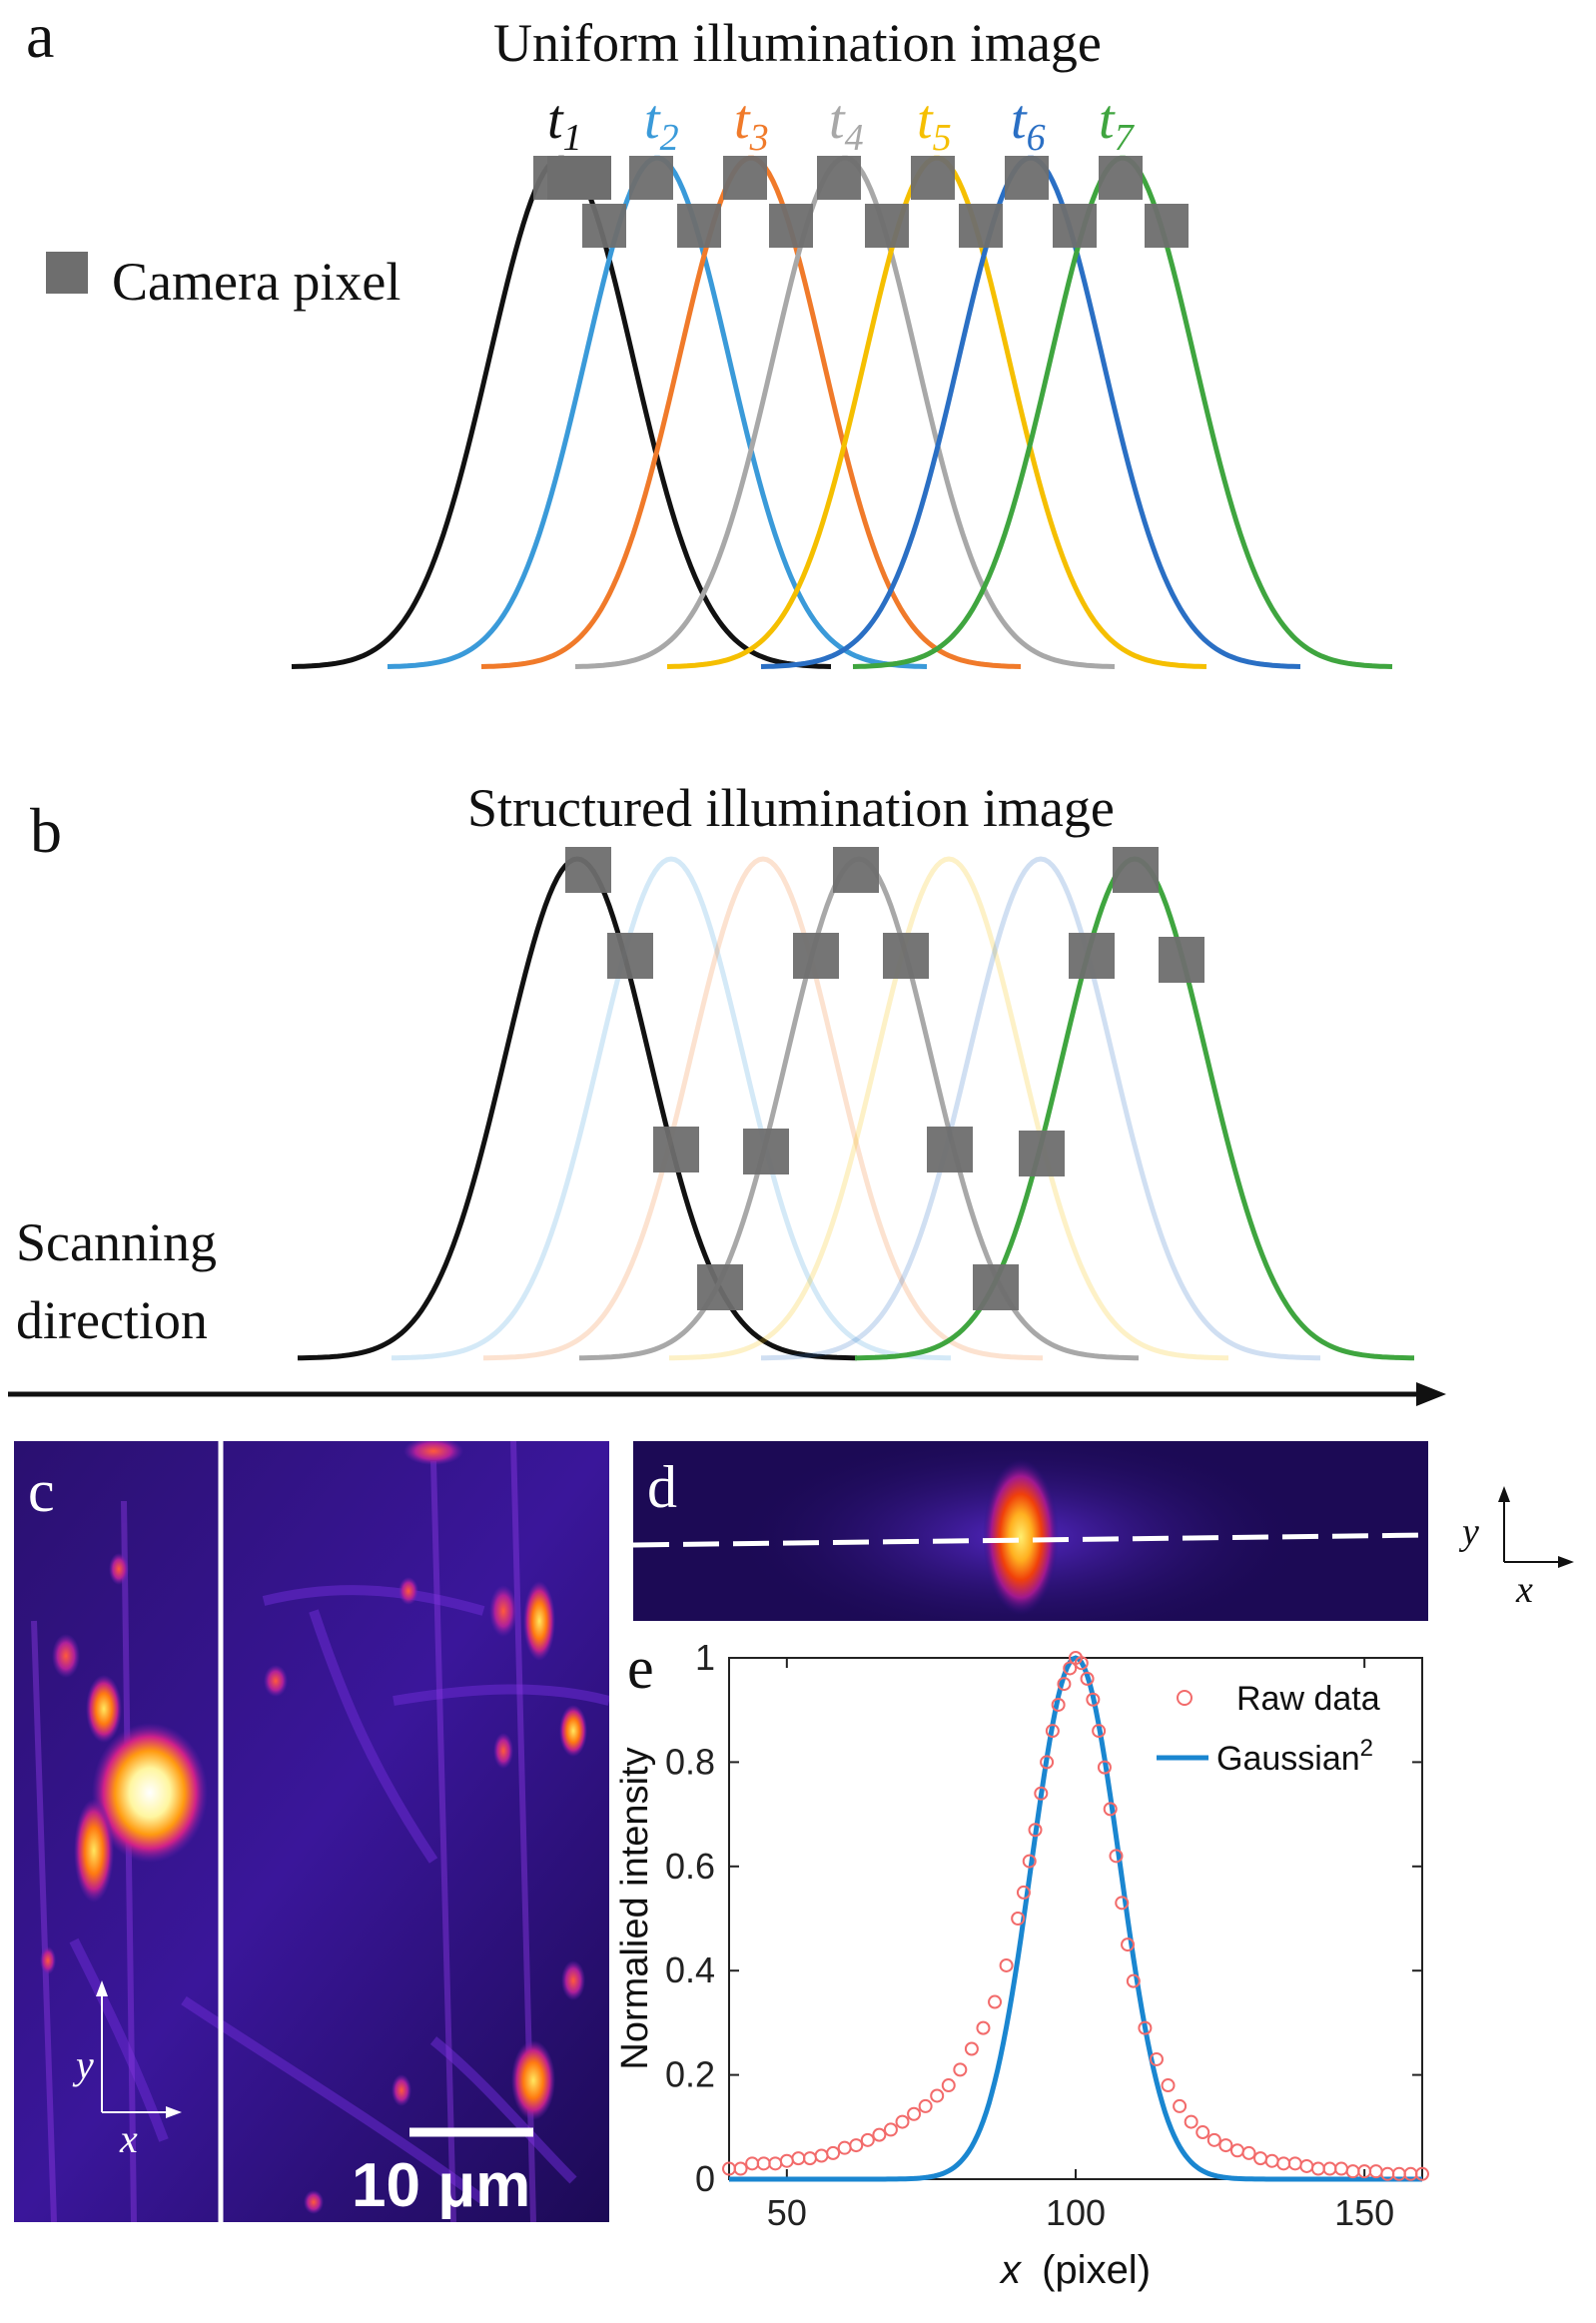 The width and height of the screenshot is (1596, 2323). Describe the element at coordinates (948, 1108) in the screenshot. I see `structured-curve-t5` at that location.